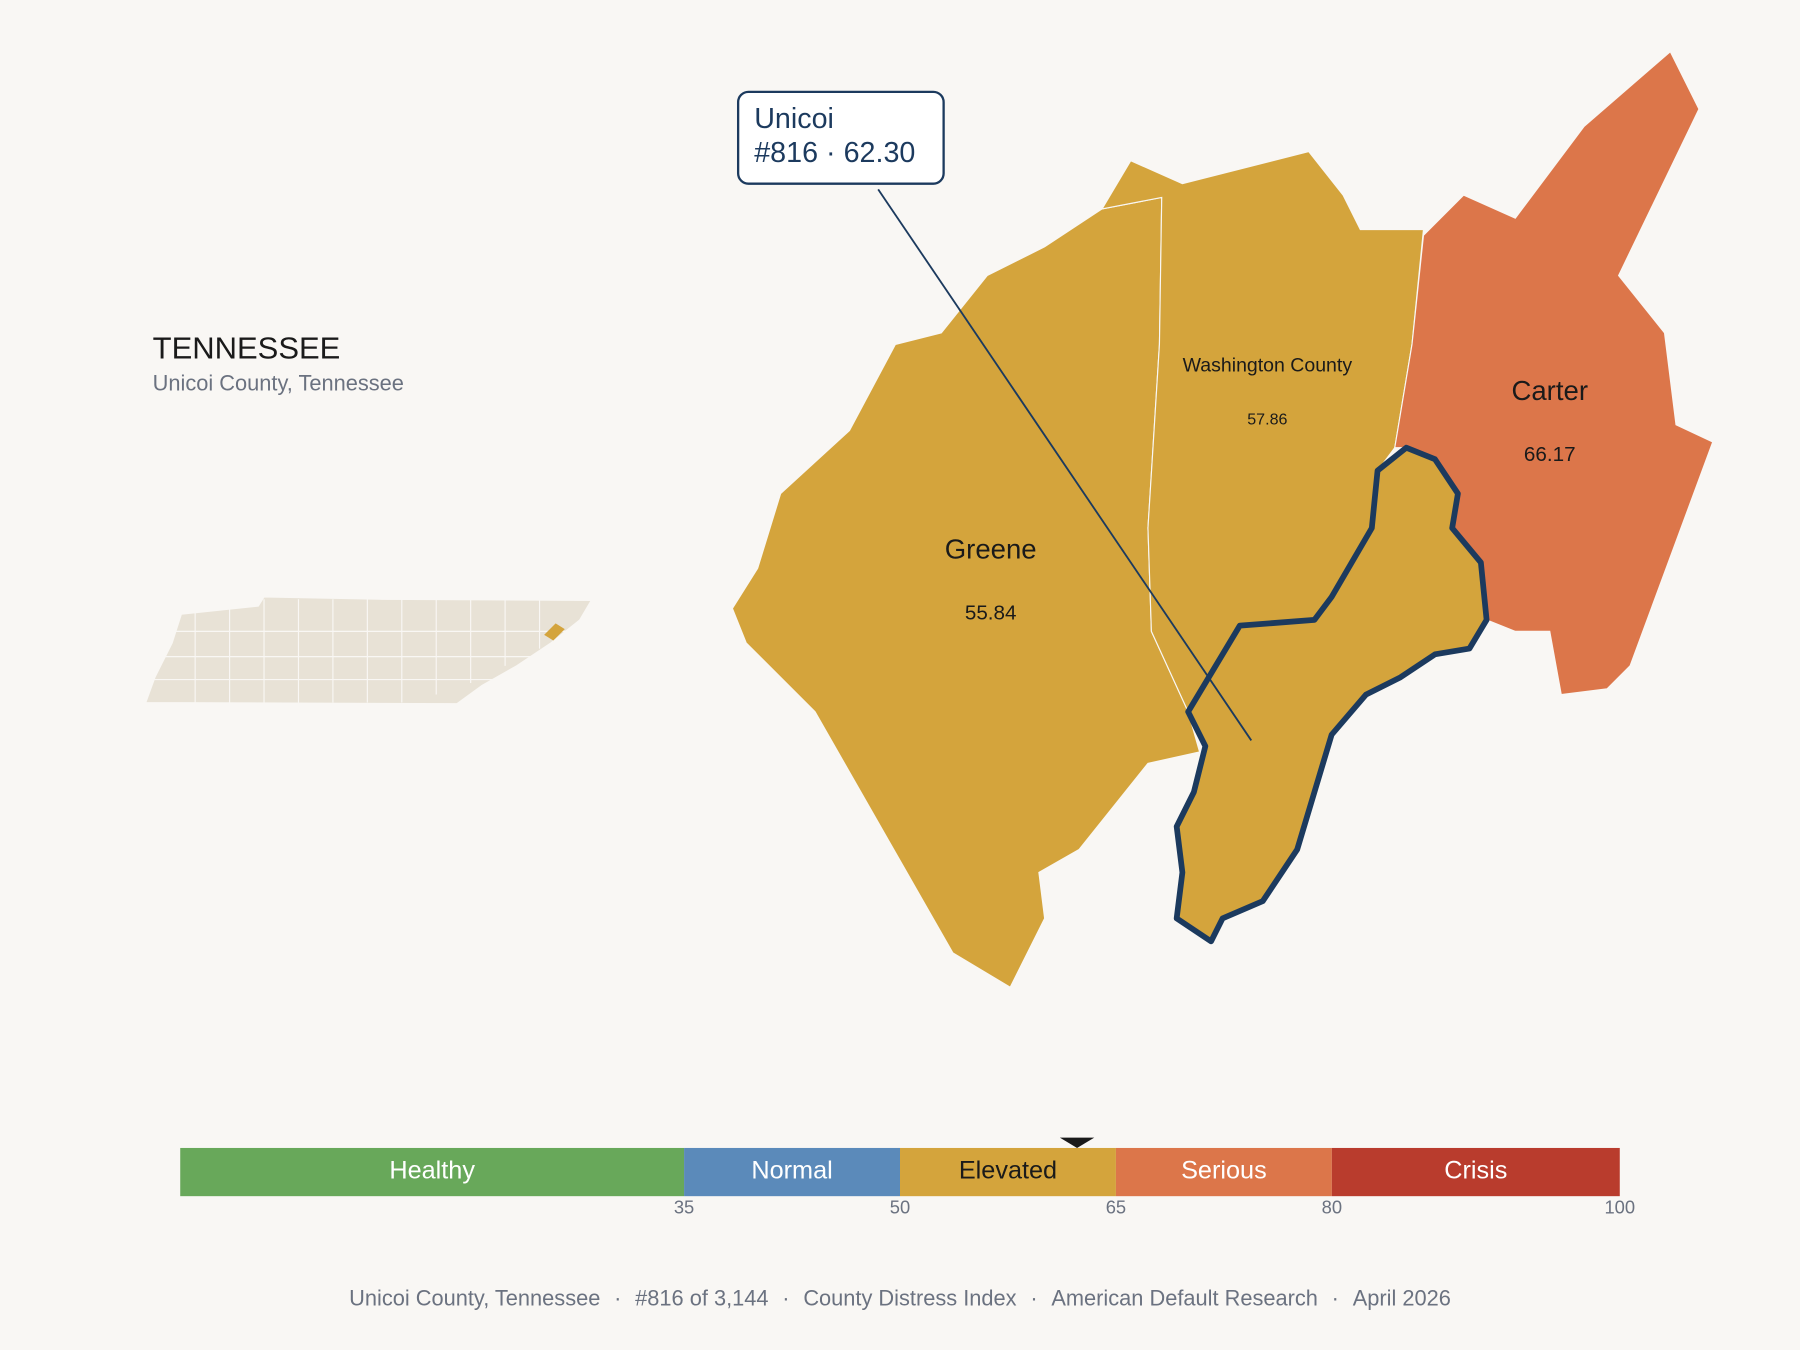 The image size is (1800, 1350). I want to click on legend-band-label: Elevated, so click(1008, 1171).